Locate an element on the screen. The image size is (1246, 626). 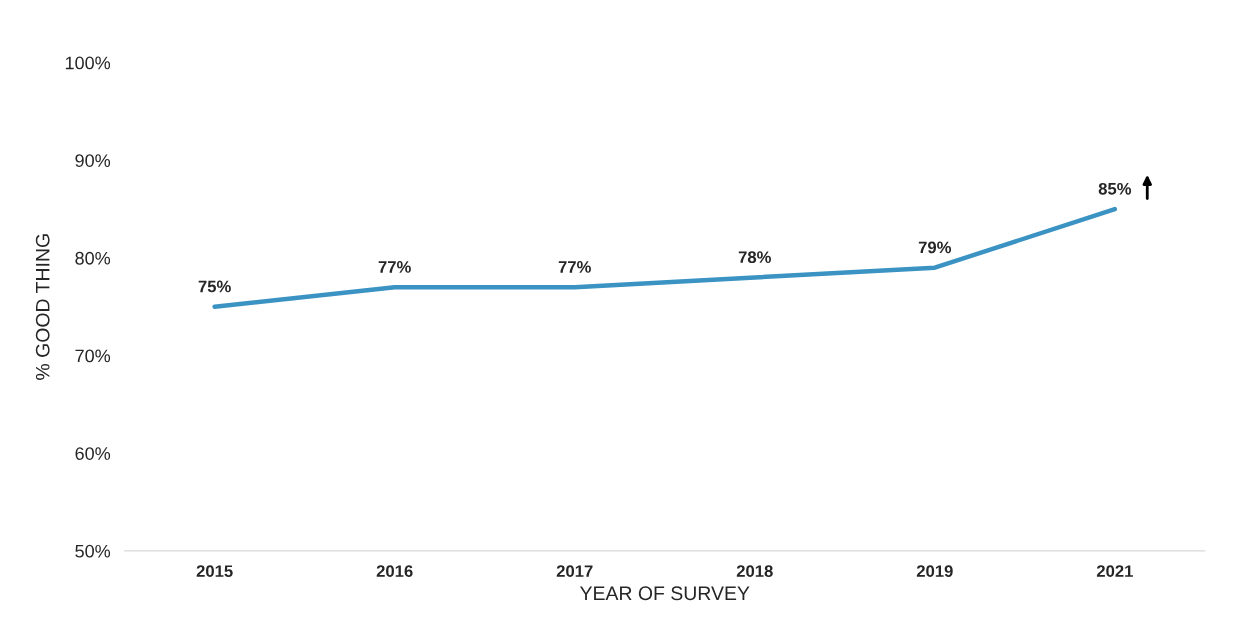
x-tick-label: 2018 is located at coordinates (754, 571).